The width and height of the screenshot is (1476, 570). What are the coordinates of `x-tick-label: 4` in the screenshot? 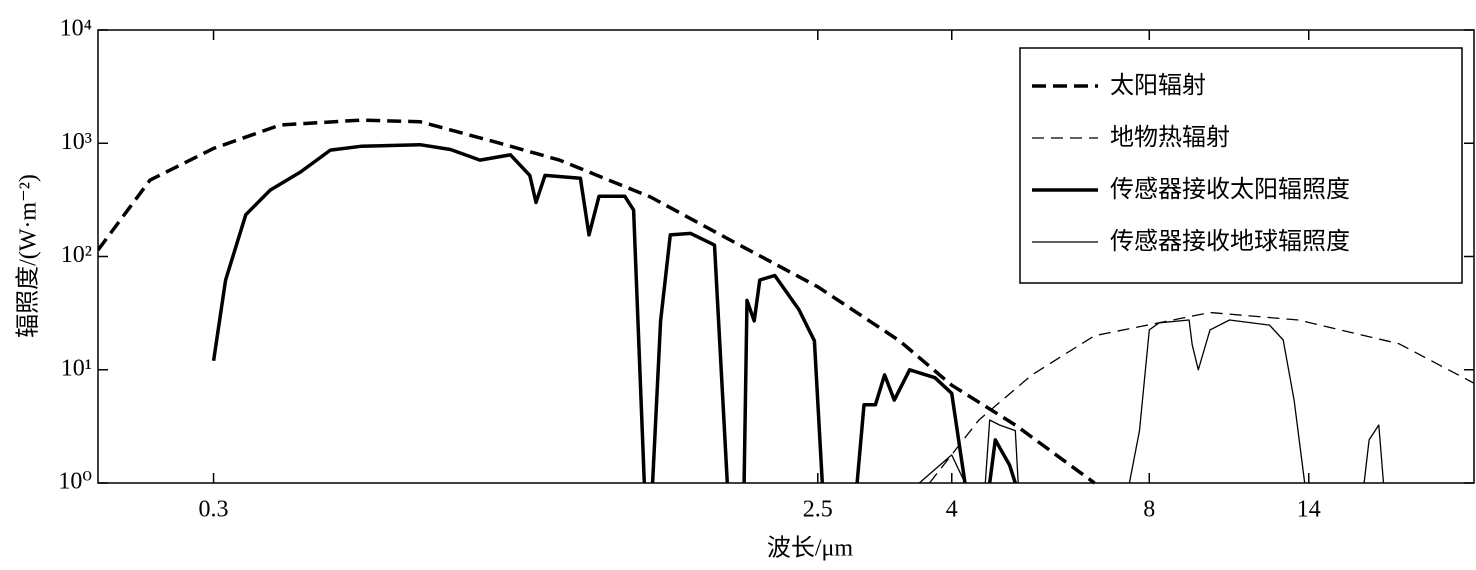 It's located at (952, 510).